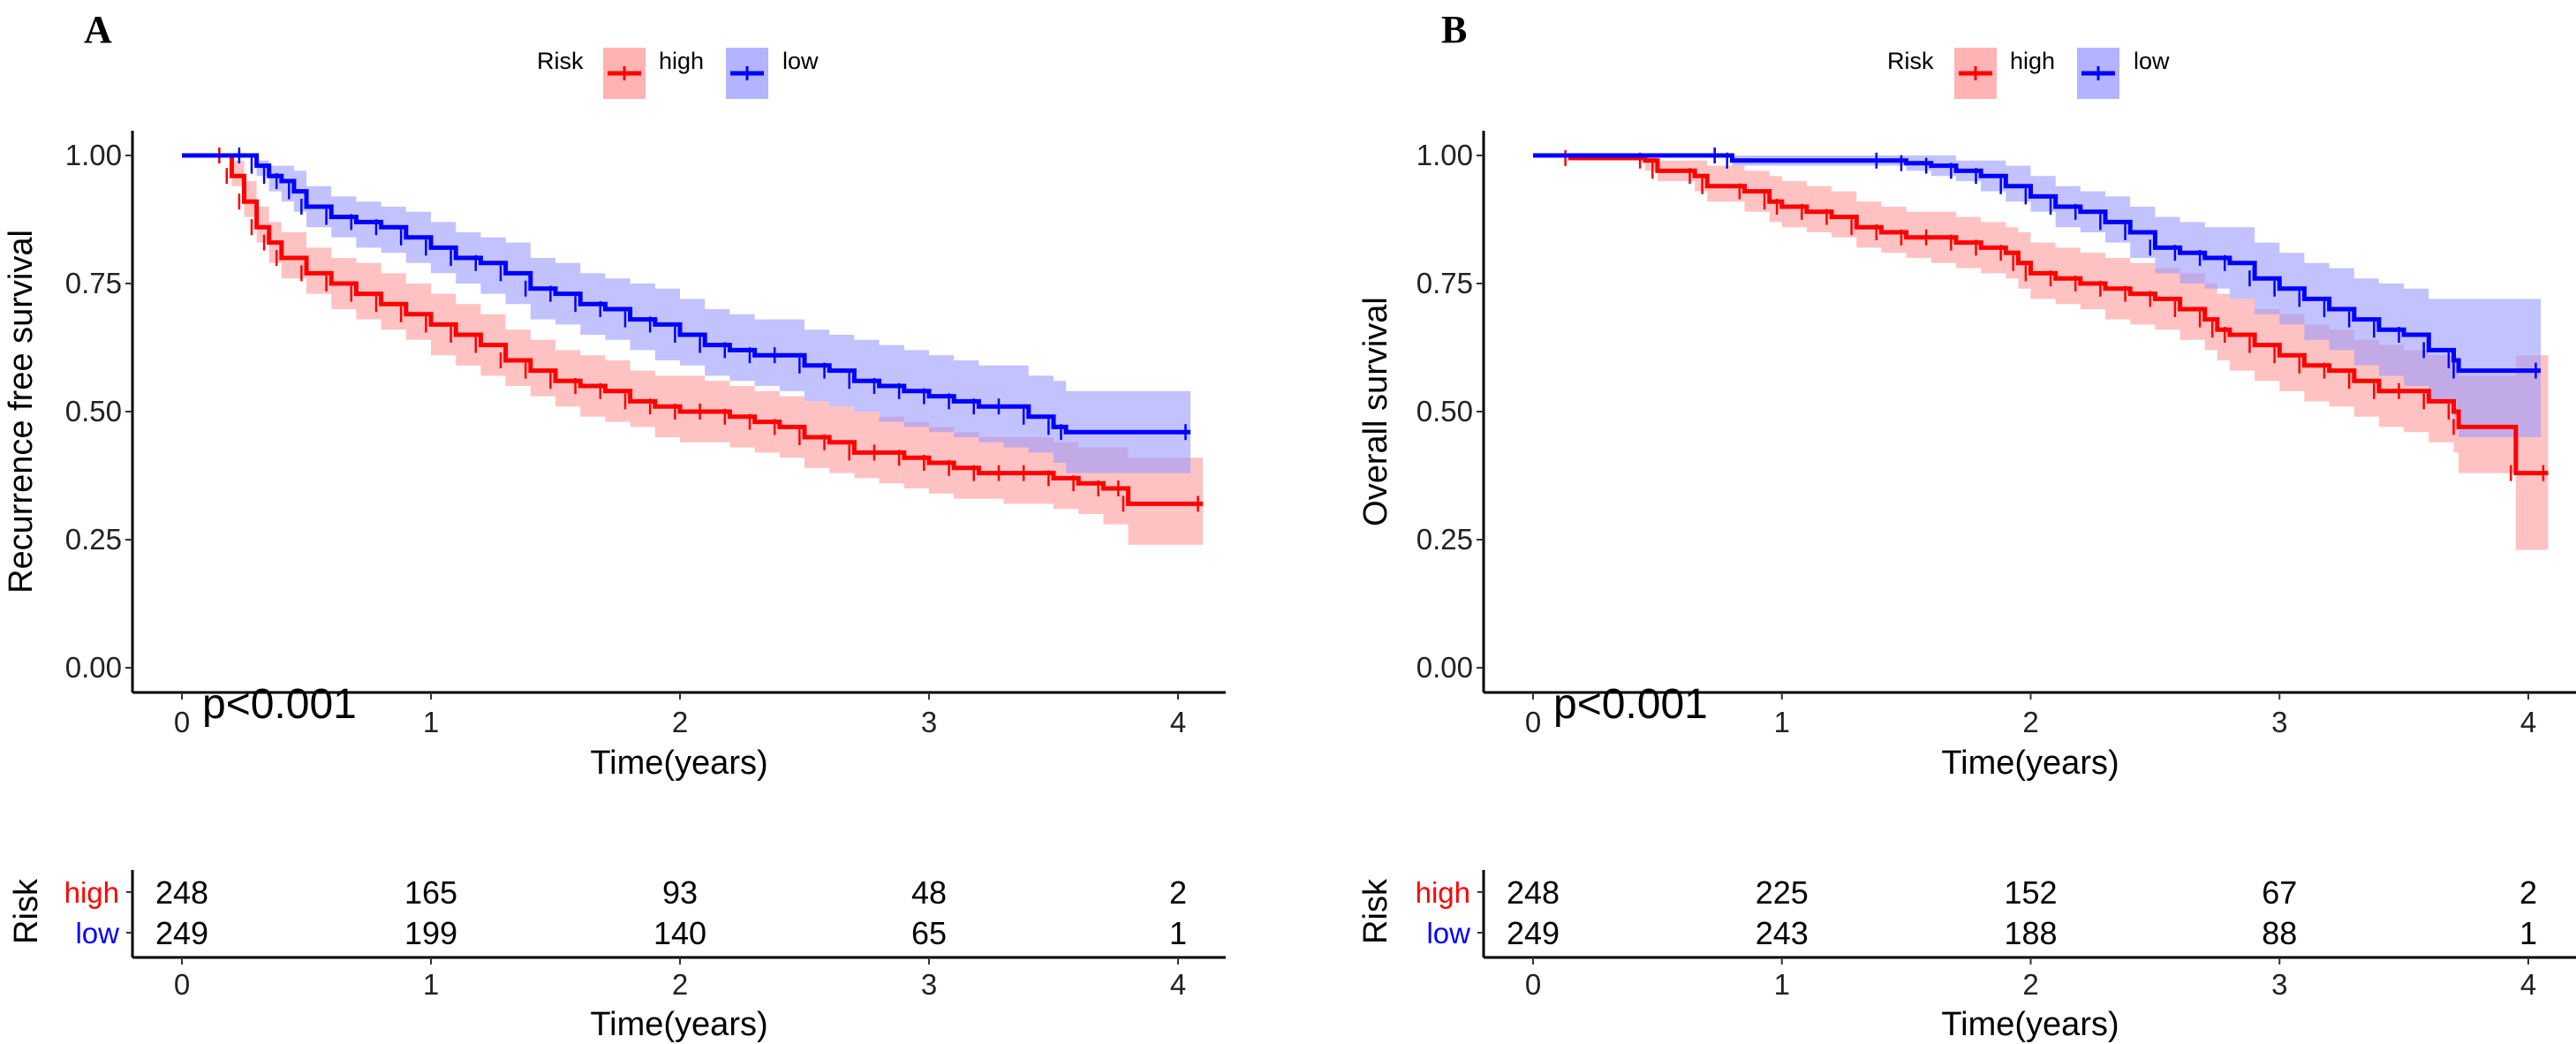 The width and height of the screenshot is (2576, 1044). Describe the element at coordinates (1996, 935) in the screenshot. I see `risk-table: high 248 225 152 67 2 low 249 243 188 88 1 0 1 2 3 4` at that location.